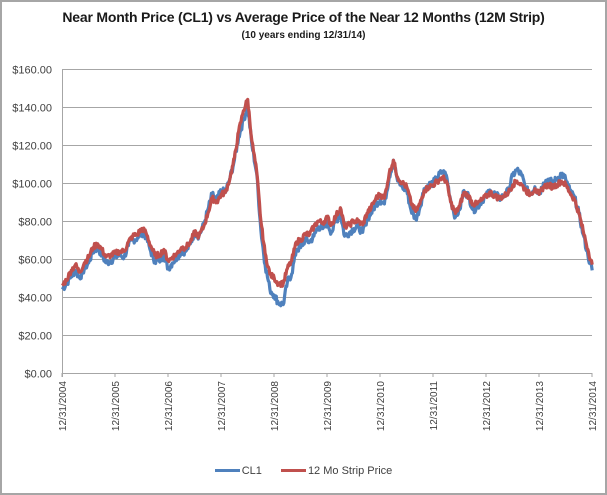 The height and width of the screenshot is (495, 607). What do you see at coordinates (35, 223) in the screenshot?
I see `y-tick-label: $80.00` at bounding box center [35, 223].